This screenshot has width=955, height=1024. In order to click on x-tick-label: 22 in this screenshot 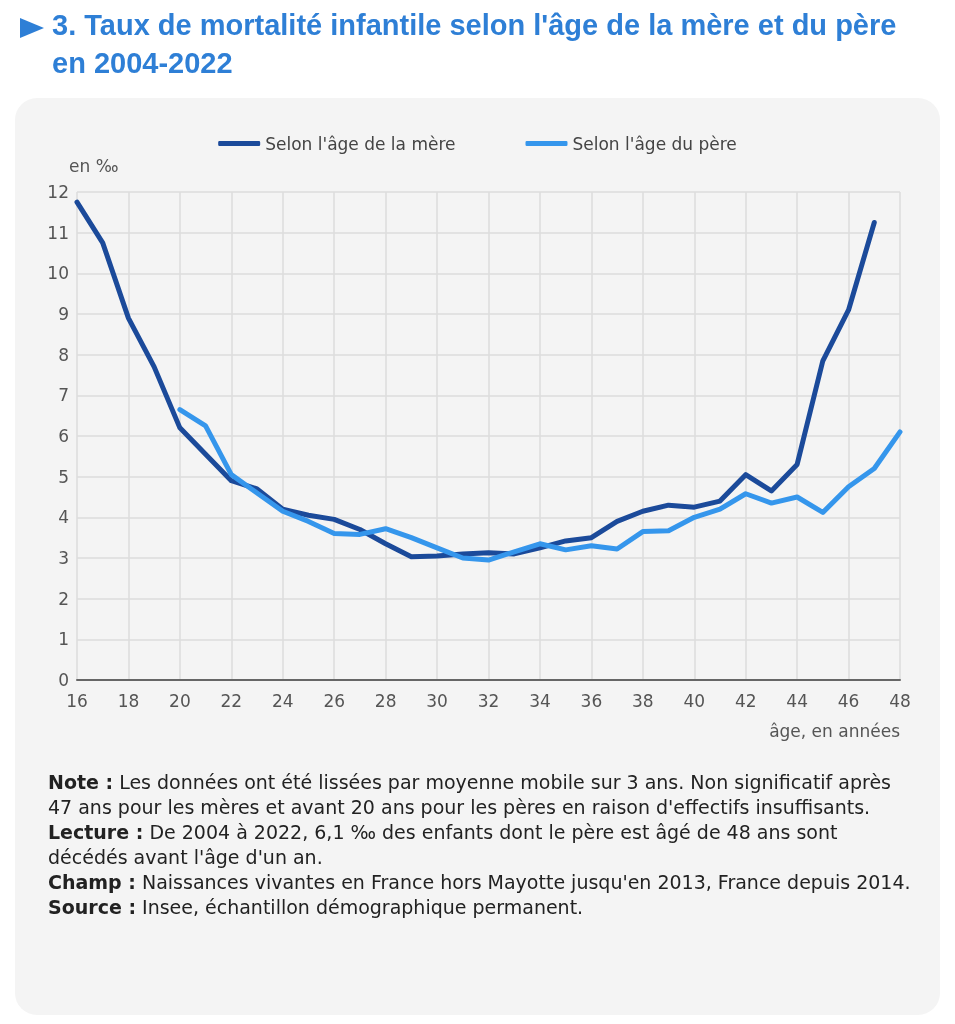, I will do `click(231, 700)`.